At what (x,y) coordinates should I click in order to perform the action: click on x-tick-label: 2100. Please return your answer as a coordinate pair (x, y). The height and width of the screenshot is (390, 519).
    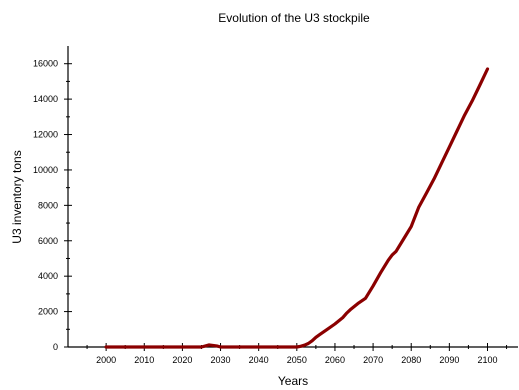
    Looking at the image, I should click on (487, 360).